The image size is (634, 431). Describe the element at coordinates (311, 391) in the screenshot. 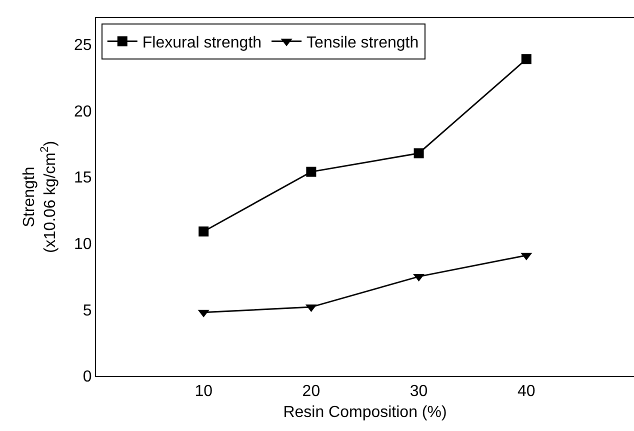

I see `x-tick-label: 20` at that location.